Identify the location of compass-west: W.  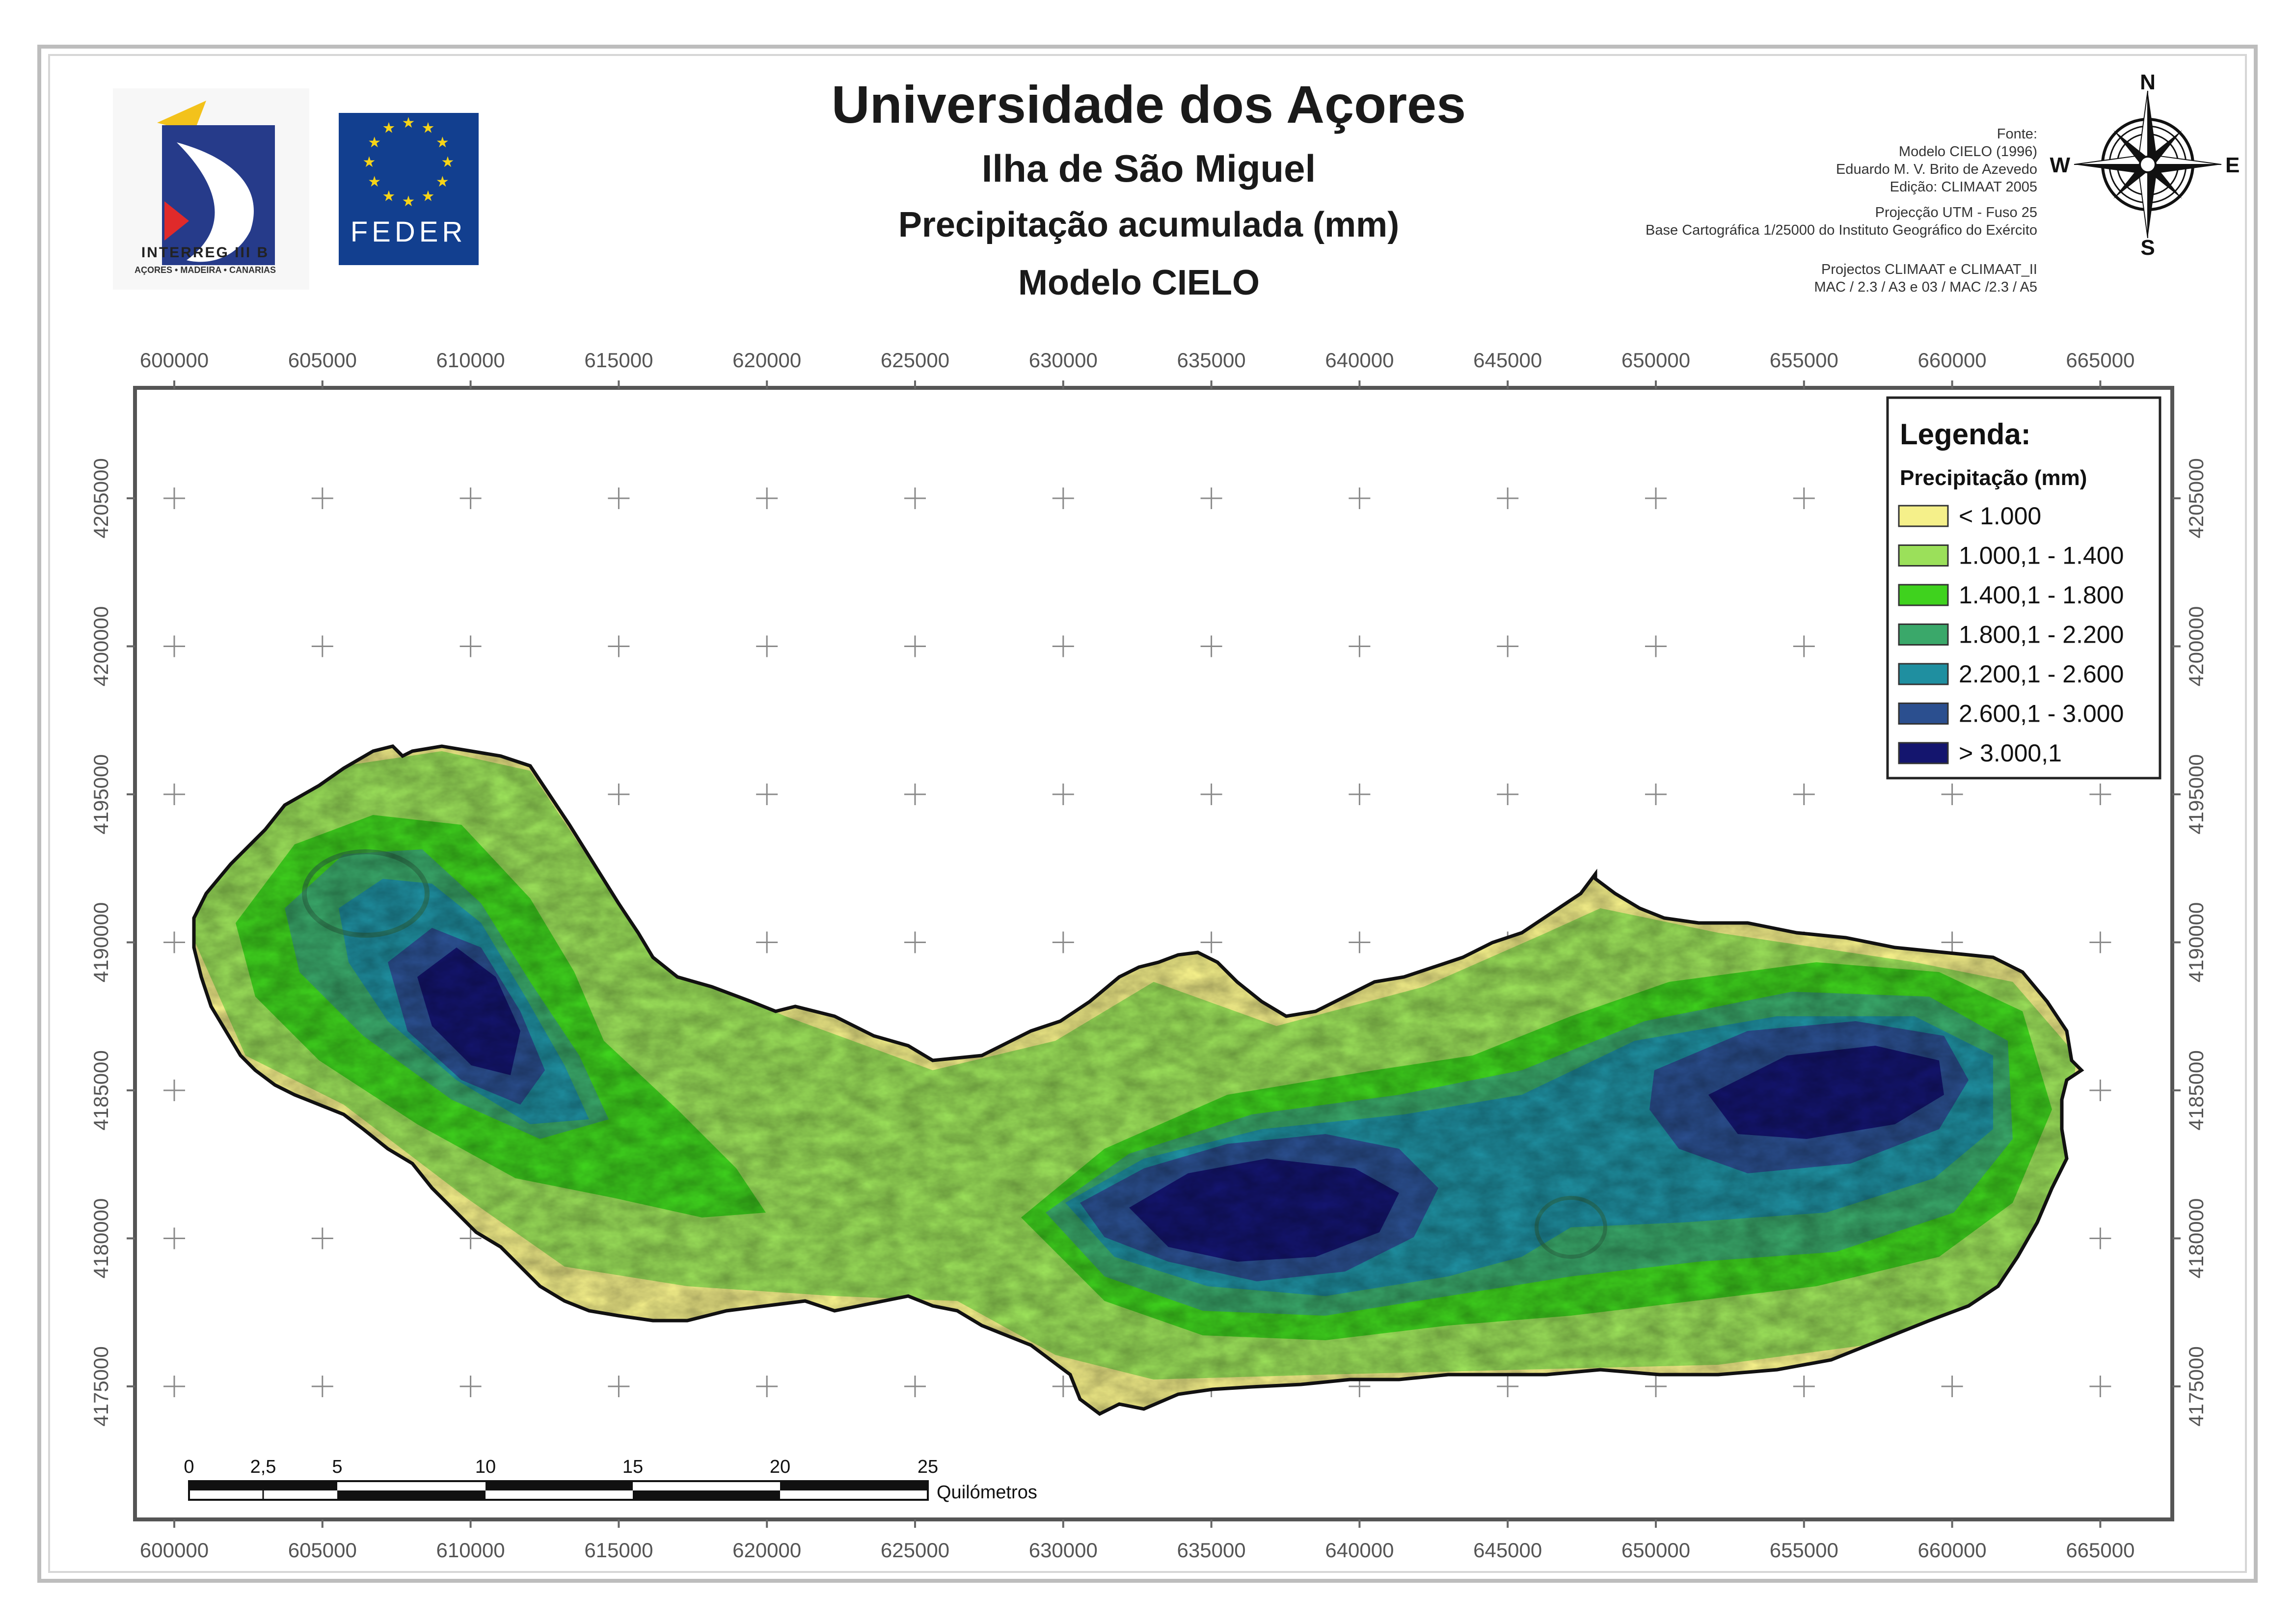
(2060, 165).